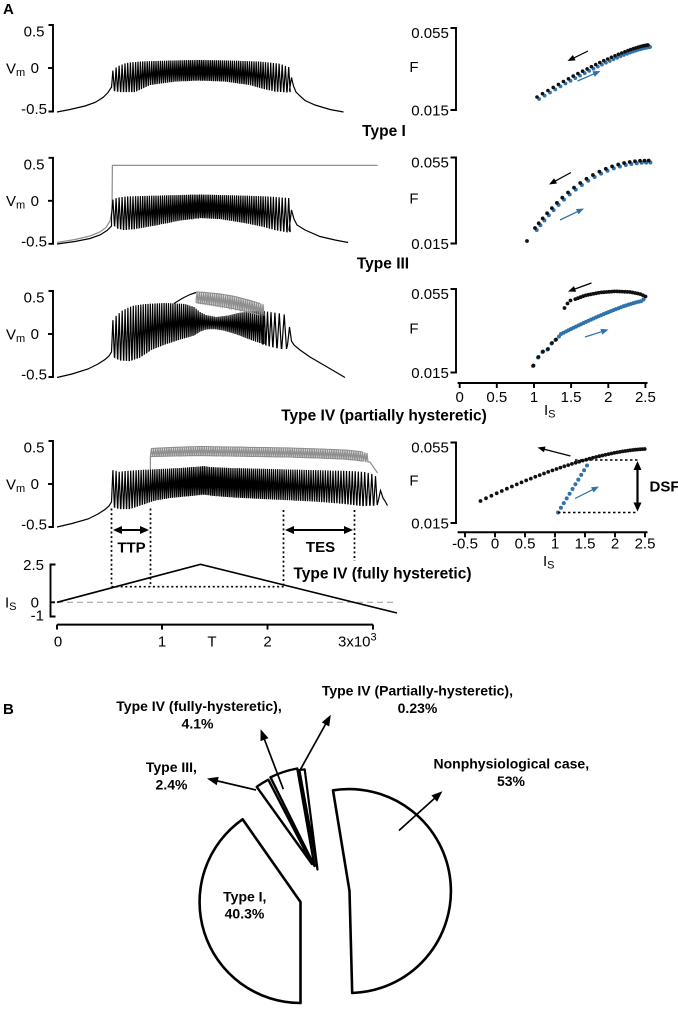 This screenshot has width=678, height=1015. I want to click on svg-text: Type I,, so click(244, 896).